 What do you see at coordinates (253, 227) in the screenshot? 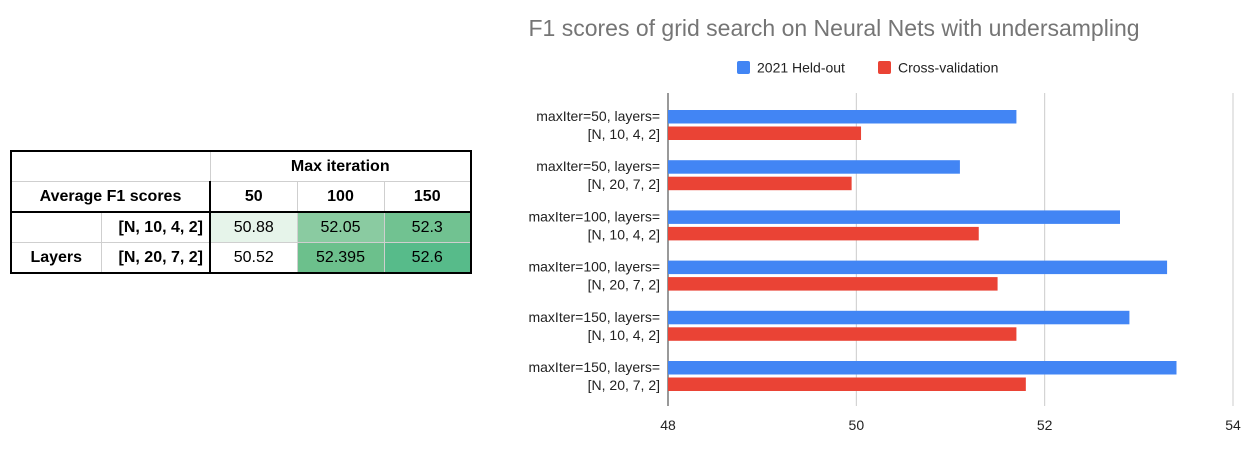
I see `cell-r1-c1: 50.88` at bounding box center [253, 227].